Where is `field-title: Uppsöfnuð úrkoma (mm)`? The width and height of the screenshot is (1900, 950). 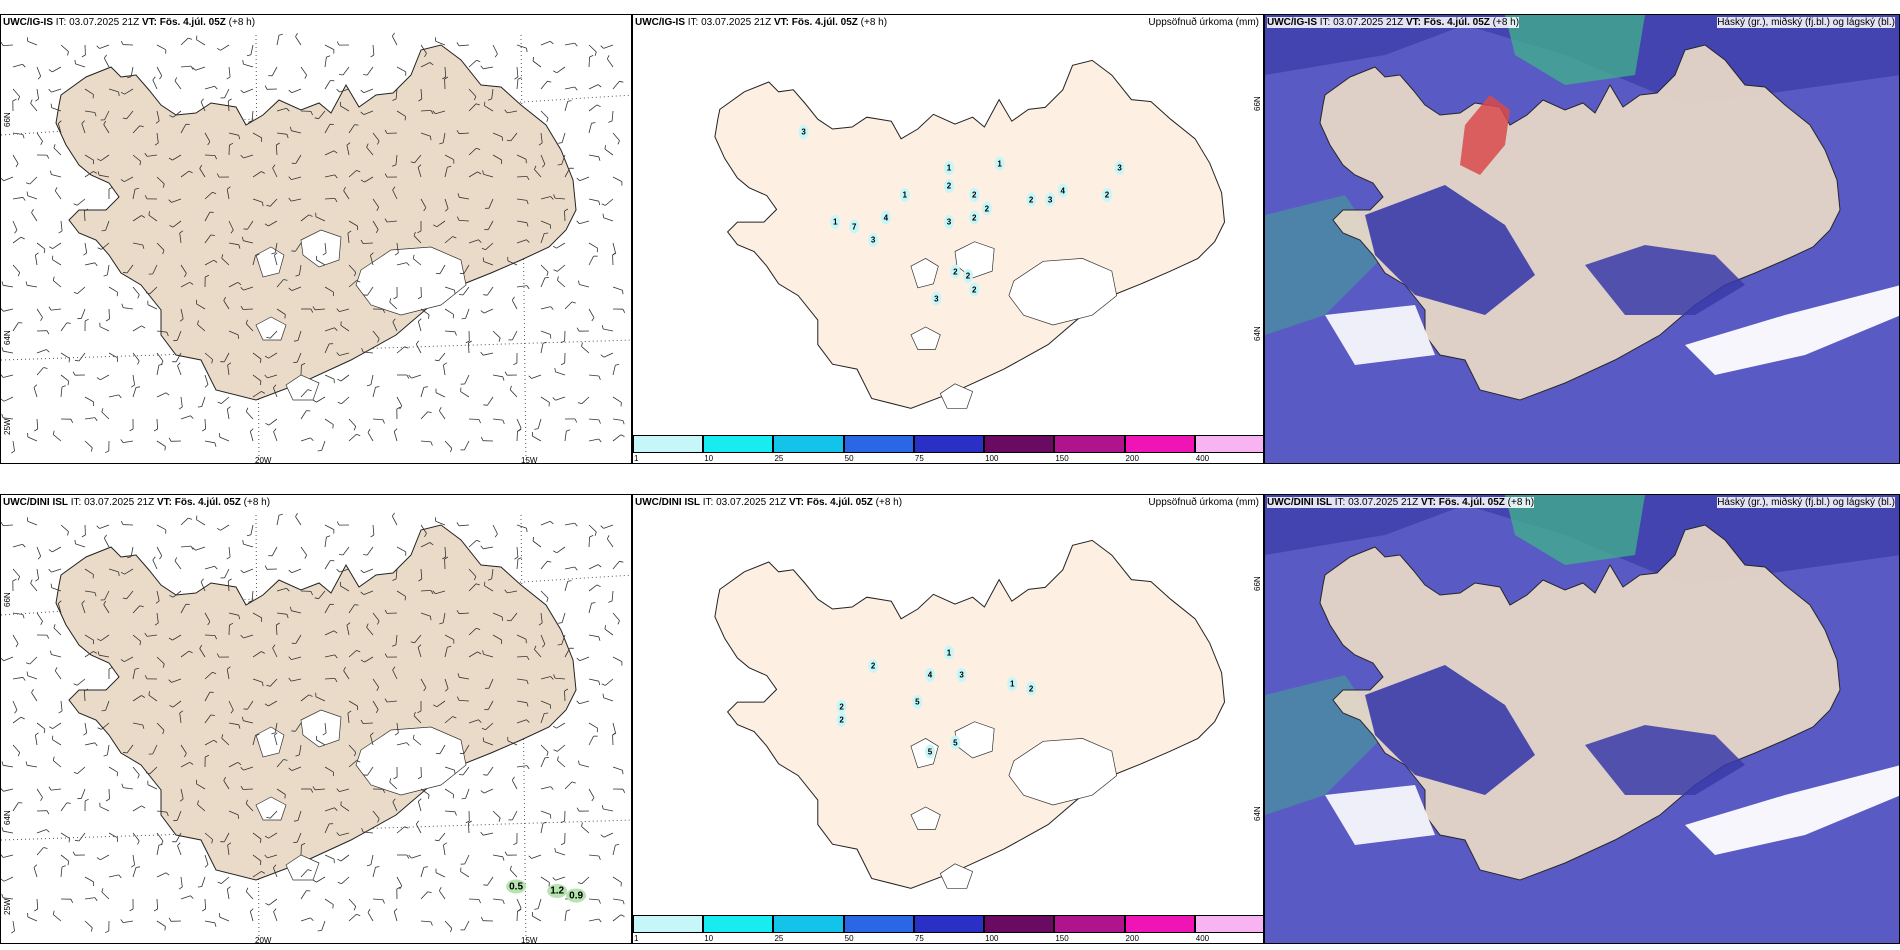 field-title: Uppsöfnuð úrkoma (mm) is located at coordinates (1203, 502).